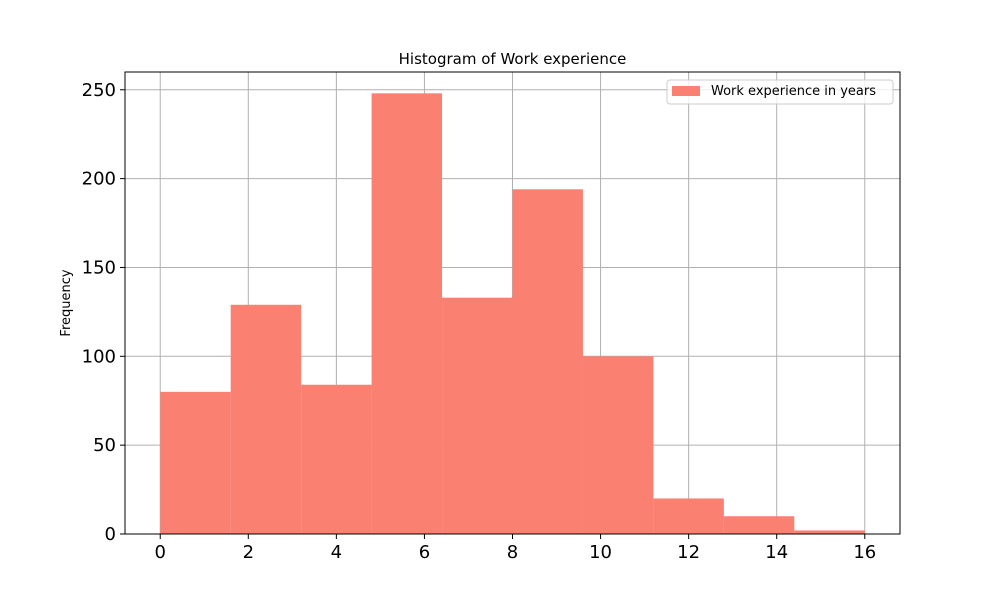 The width and height of the screenshot is (1000, 600). Describe the element at coordinates (864, 552) in the screenshot. I see `x-tick-label: 16` at that location.